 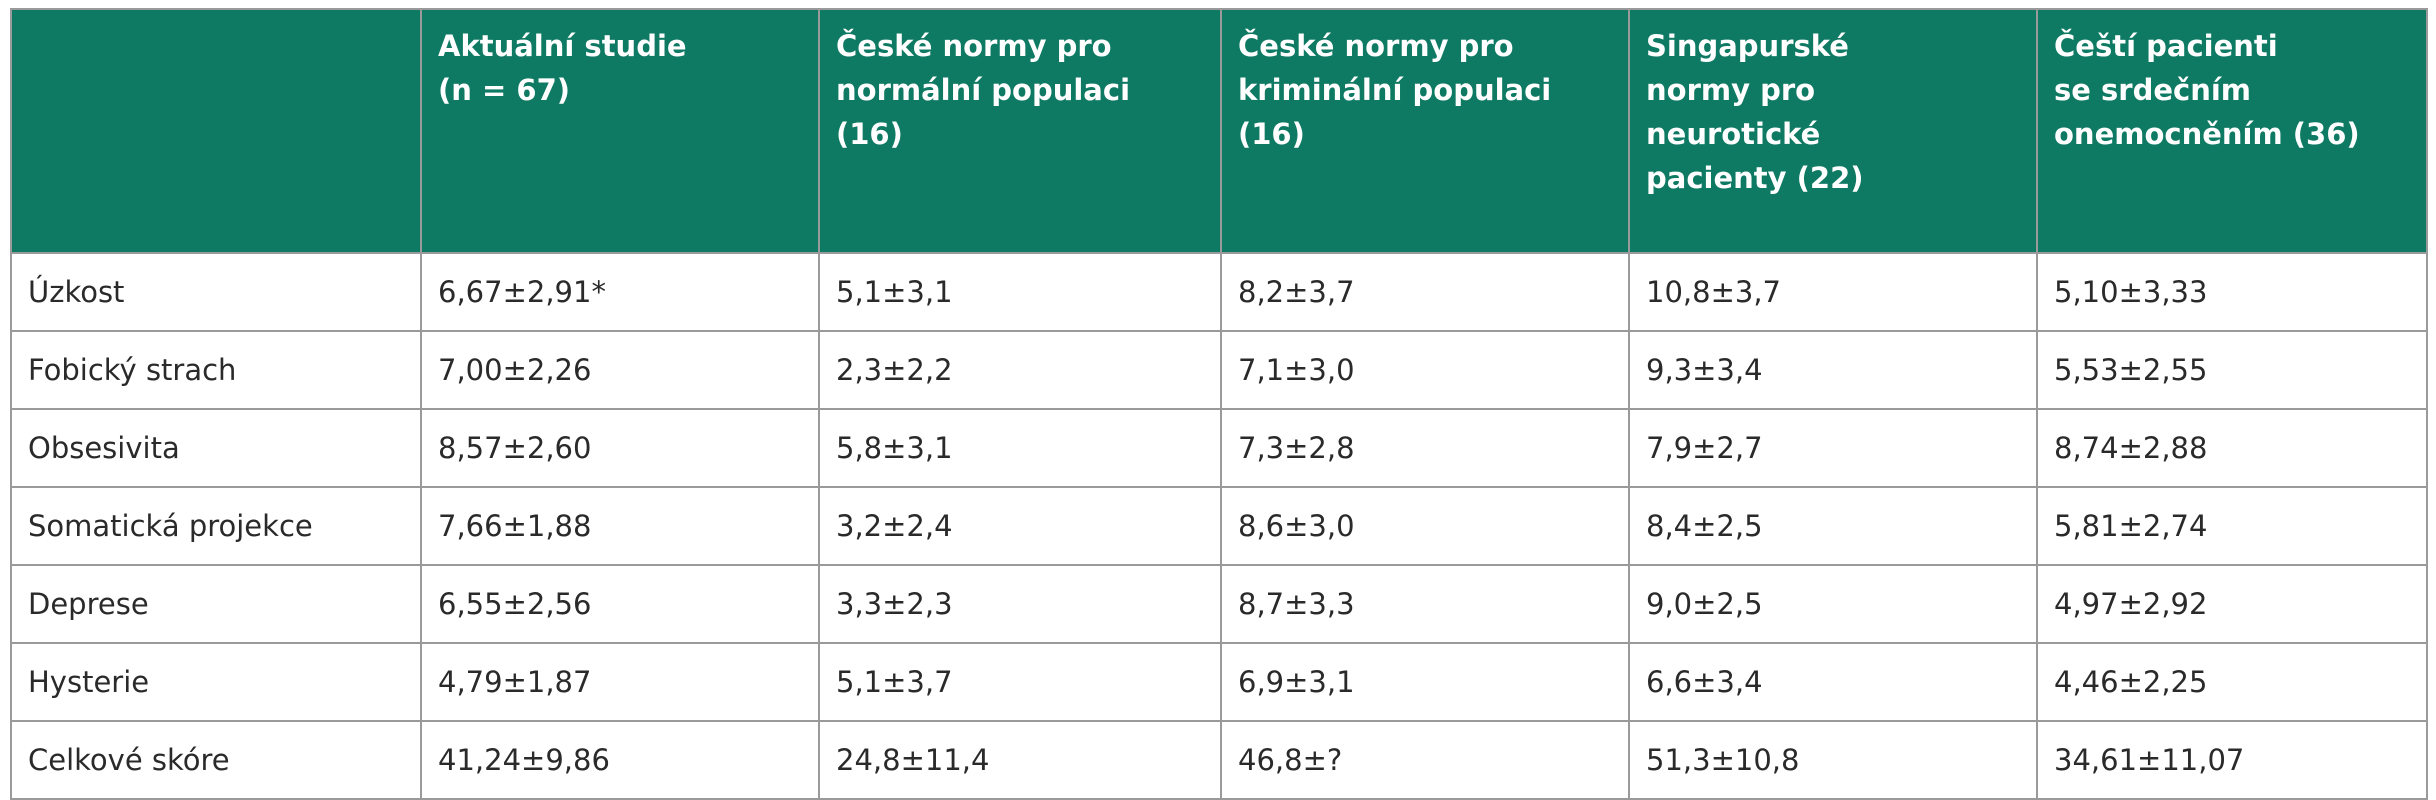 What do you see at coordinates (1833, 448) in the screenshot?
I see `table-cell: 7,9±2,7` at bounding box center [1833, 448].